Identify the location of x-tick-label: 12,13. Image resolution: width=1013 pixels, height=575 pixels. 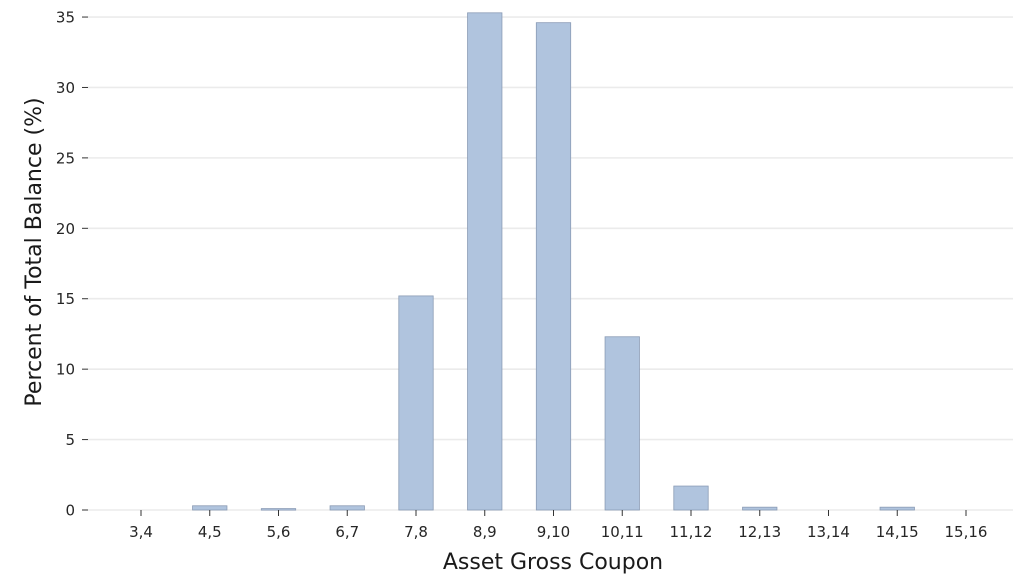
(759, 532).